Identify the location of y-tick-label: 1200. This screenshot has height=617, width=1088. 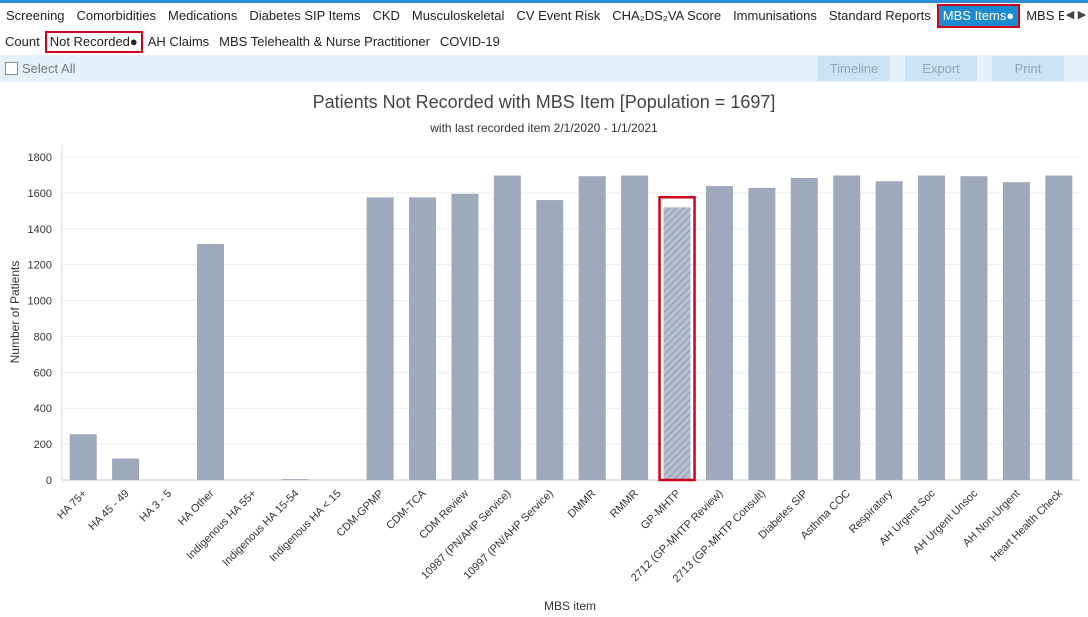
(40, 266).